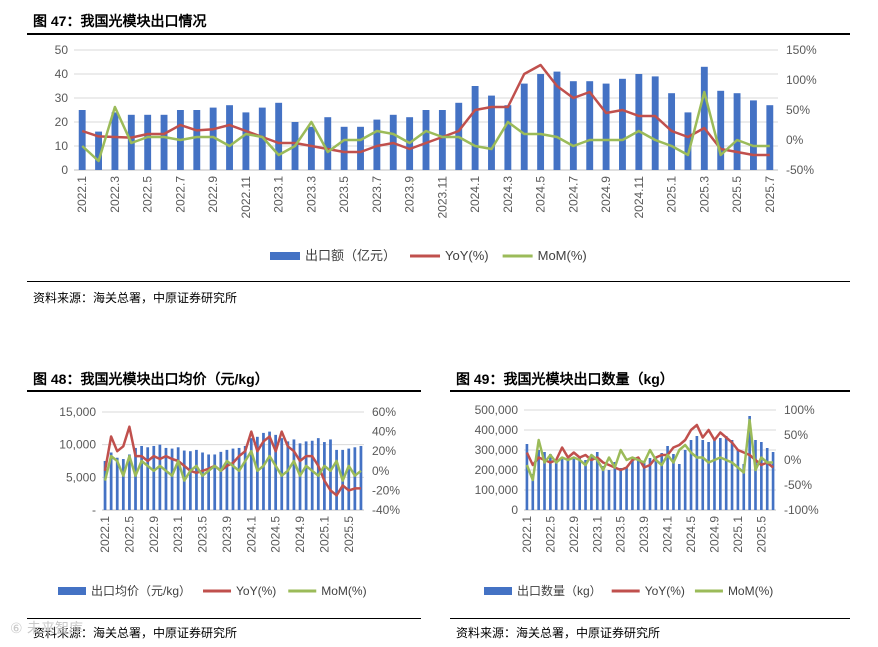 Image resolution: width=878 pixels, height=647 pixels. I want to click on chart1-right-tick-label: 150%, so click(801, 50).